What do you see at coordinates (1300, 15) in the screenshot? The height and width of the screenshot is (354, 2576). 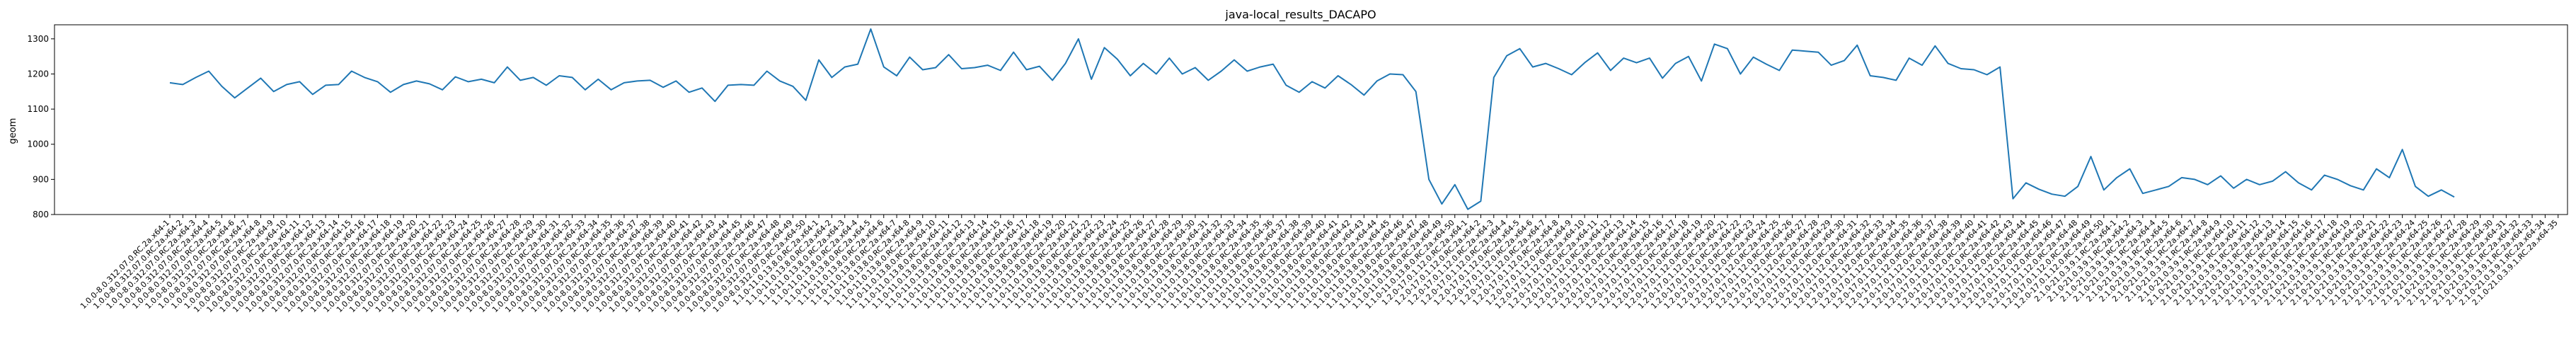 I see `chart-title: java-local_results_DACAPO` at bounding box center [1300, 15].